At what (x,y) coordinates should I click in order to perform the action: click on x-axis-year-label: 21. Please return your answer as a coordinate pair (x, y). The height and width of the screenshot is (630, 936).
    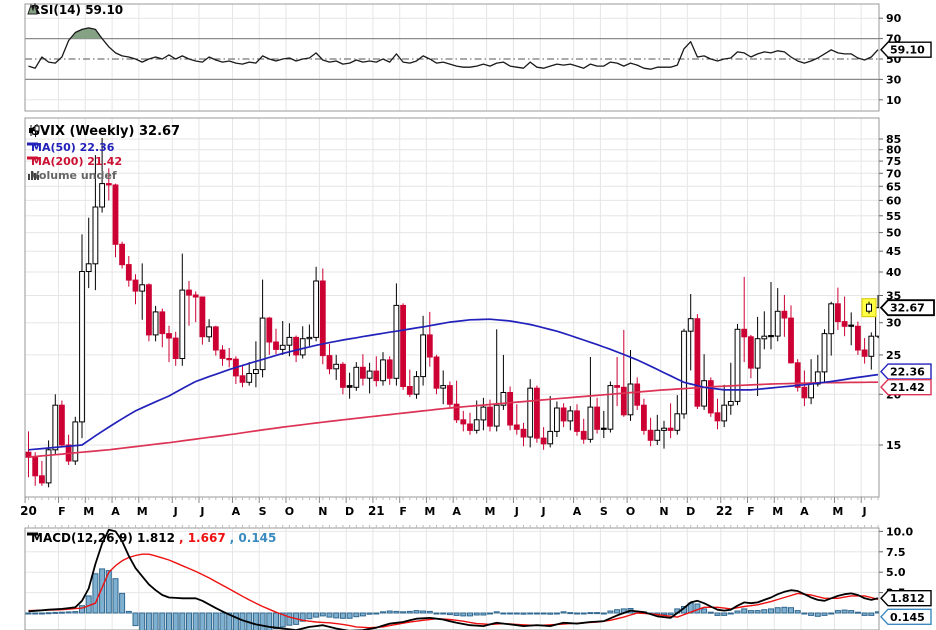
    Looking at the image, I should click on (376, 511).